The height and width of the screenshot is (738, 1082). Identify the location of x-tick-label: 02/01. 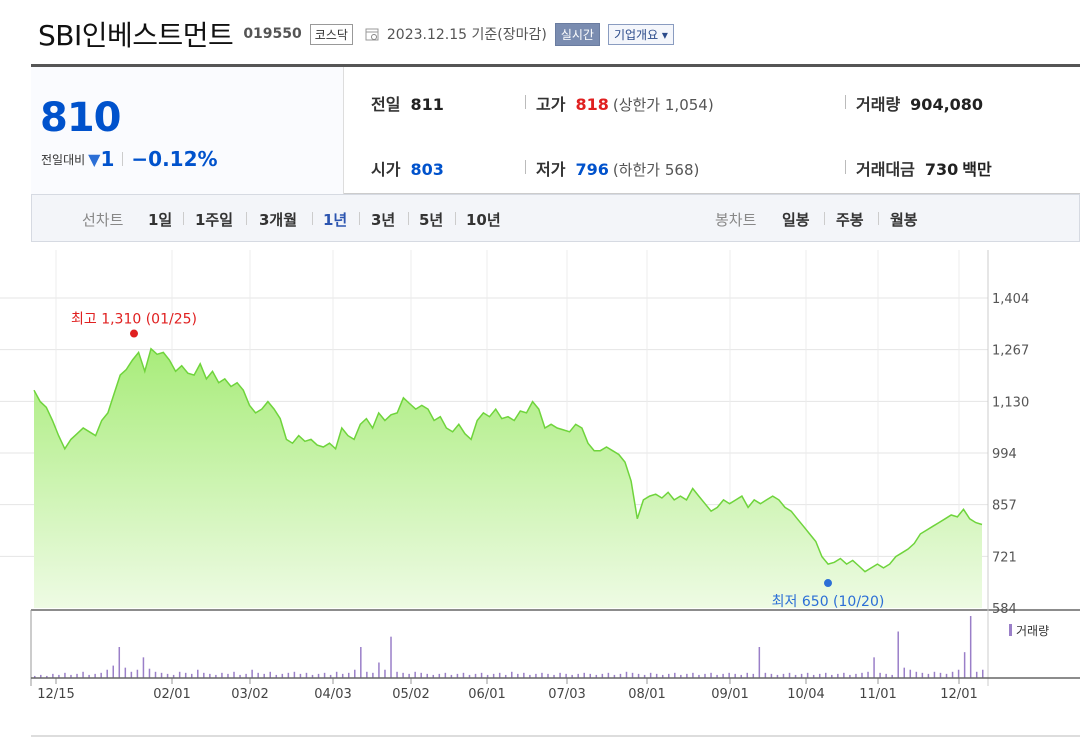
(171, 694).